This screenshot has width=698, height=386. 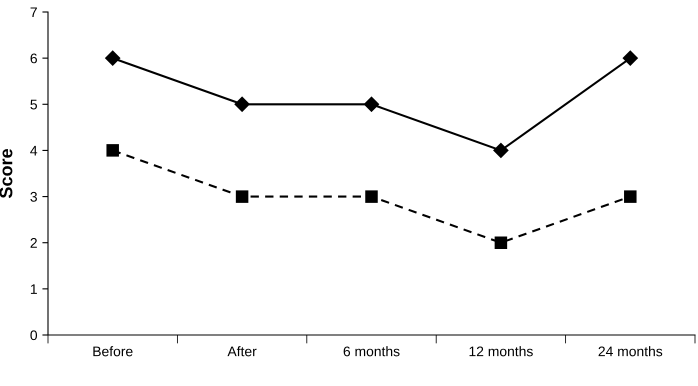 I want to click on y-tick-label: 6, so click(x=33, y=58).